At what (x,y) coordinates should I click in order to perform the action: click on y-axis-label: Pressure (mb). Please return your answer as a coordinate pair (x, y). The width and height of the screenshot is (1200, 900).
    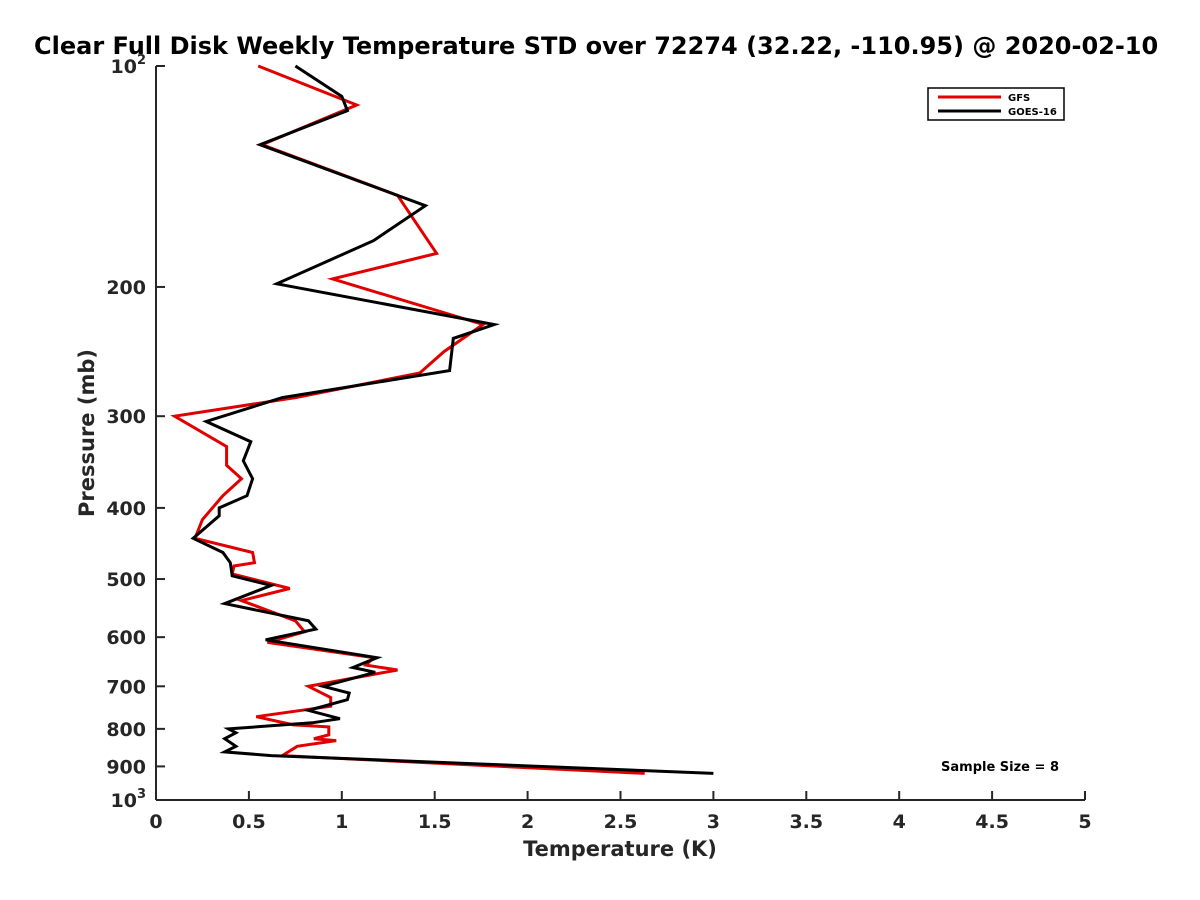
    Looking at the image, I should click on (87, 433).